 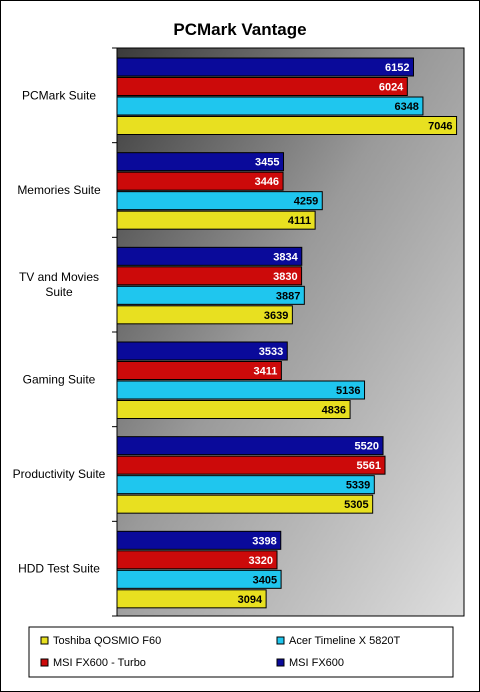 What do you see at coordinates (107, 641) in the screenshot?
I see `legend-label: Toshiba QOSMIO F60` at bounding box center [107, 641].